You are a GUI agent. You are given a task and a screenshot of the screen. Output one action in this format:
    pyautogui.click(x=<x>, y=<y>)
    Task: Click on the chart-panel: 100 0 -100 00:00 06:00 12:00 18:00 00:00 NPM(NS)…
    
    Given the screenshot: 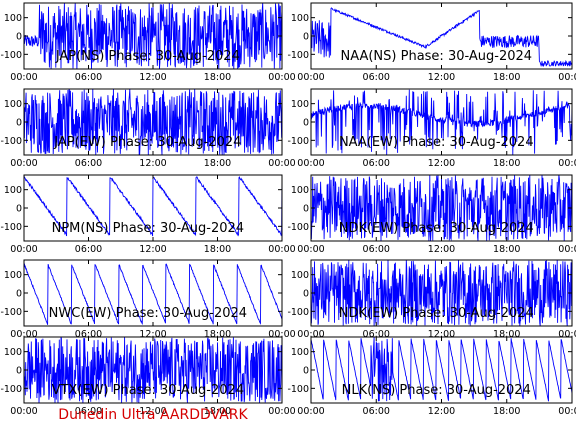 What is the action you would take?
    pyautogui.click(x=148, y=214)
    